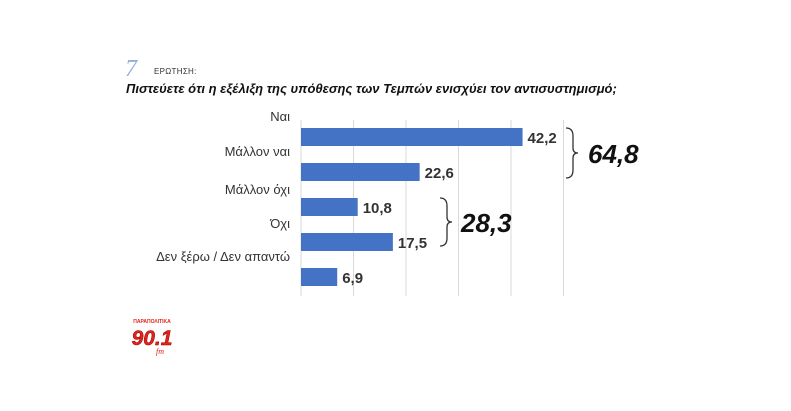 The height and width of the screenshot is (411, 791). I want to click on logo-top-band, so click(152, 321).